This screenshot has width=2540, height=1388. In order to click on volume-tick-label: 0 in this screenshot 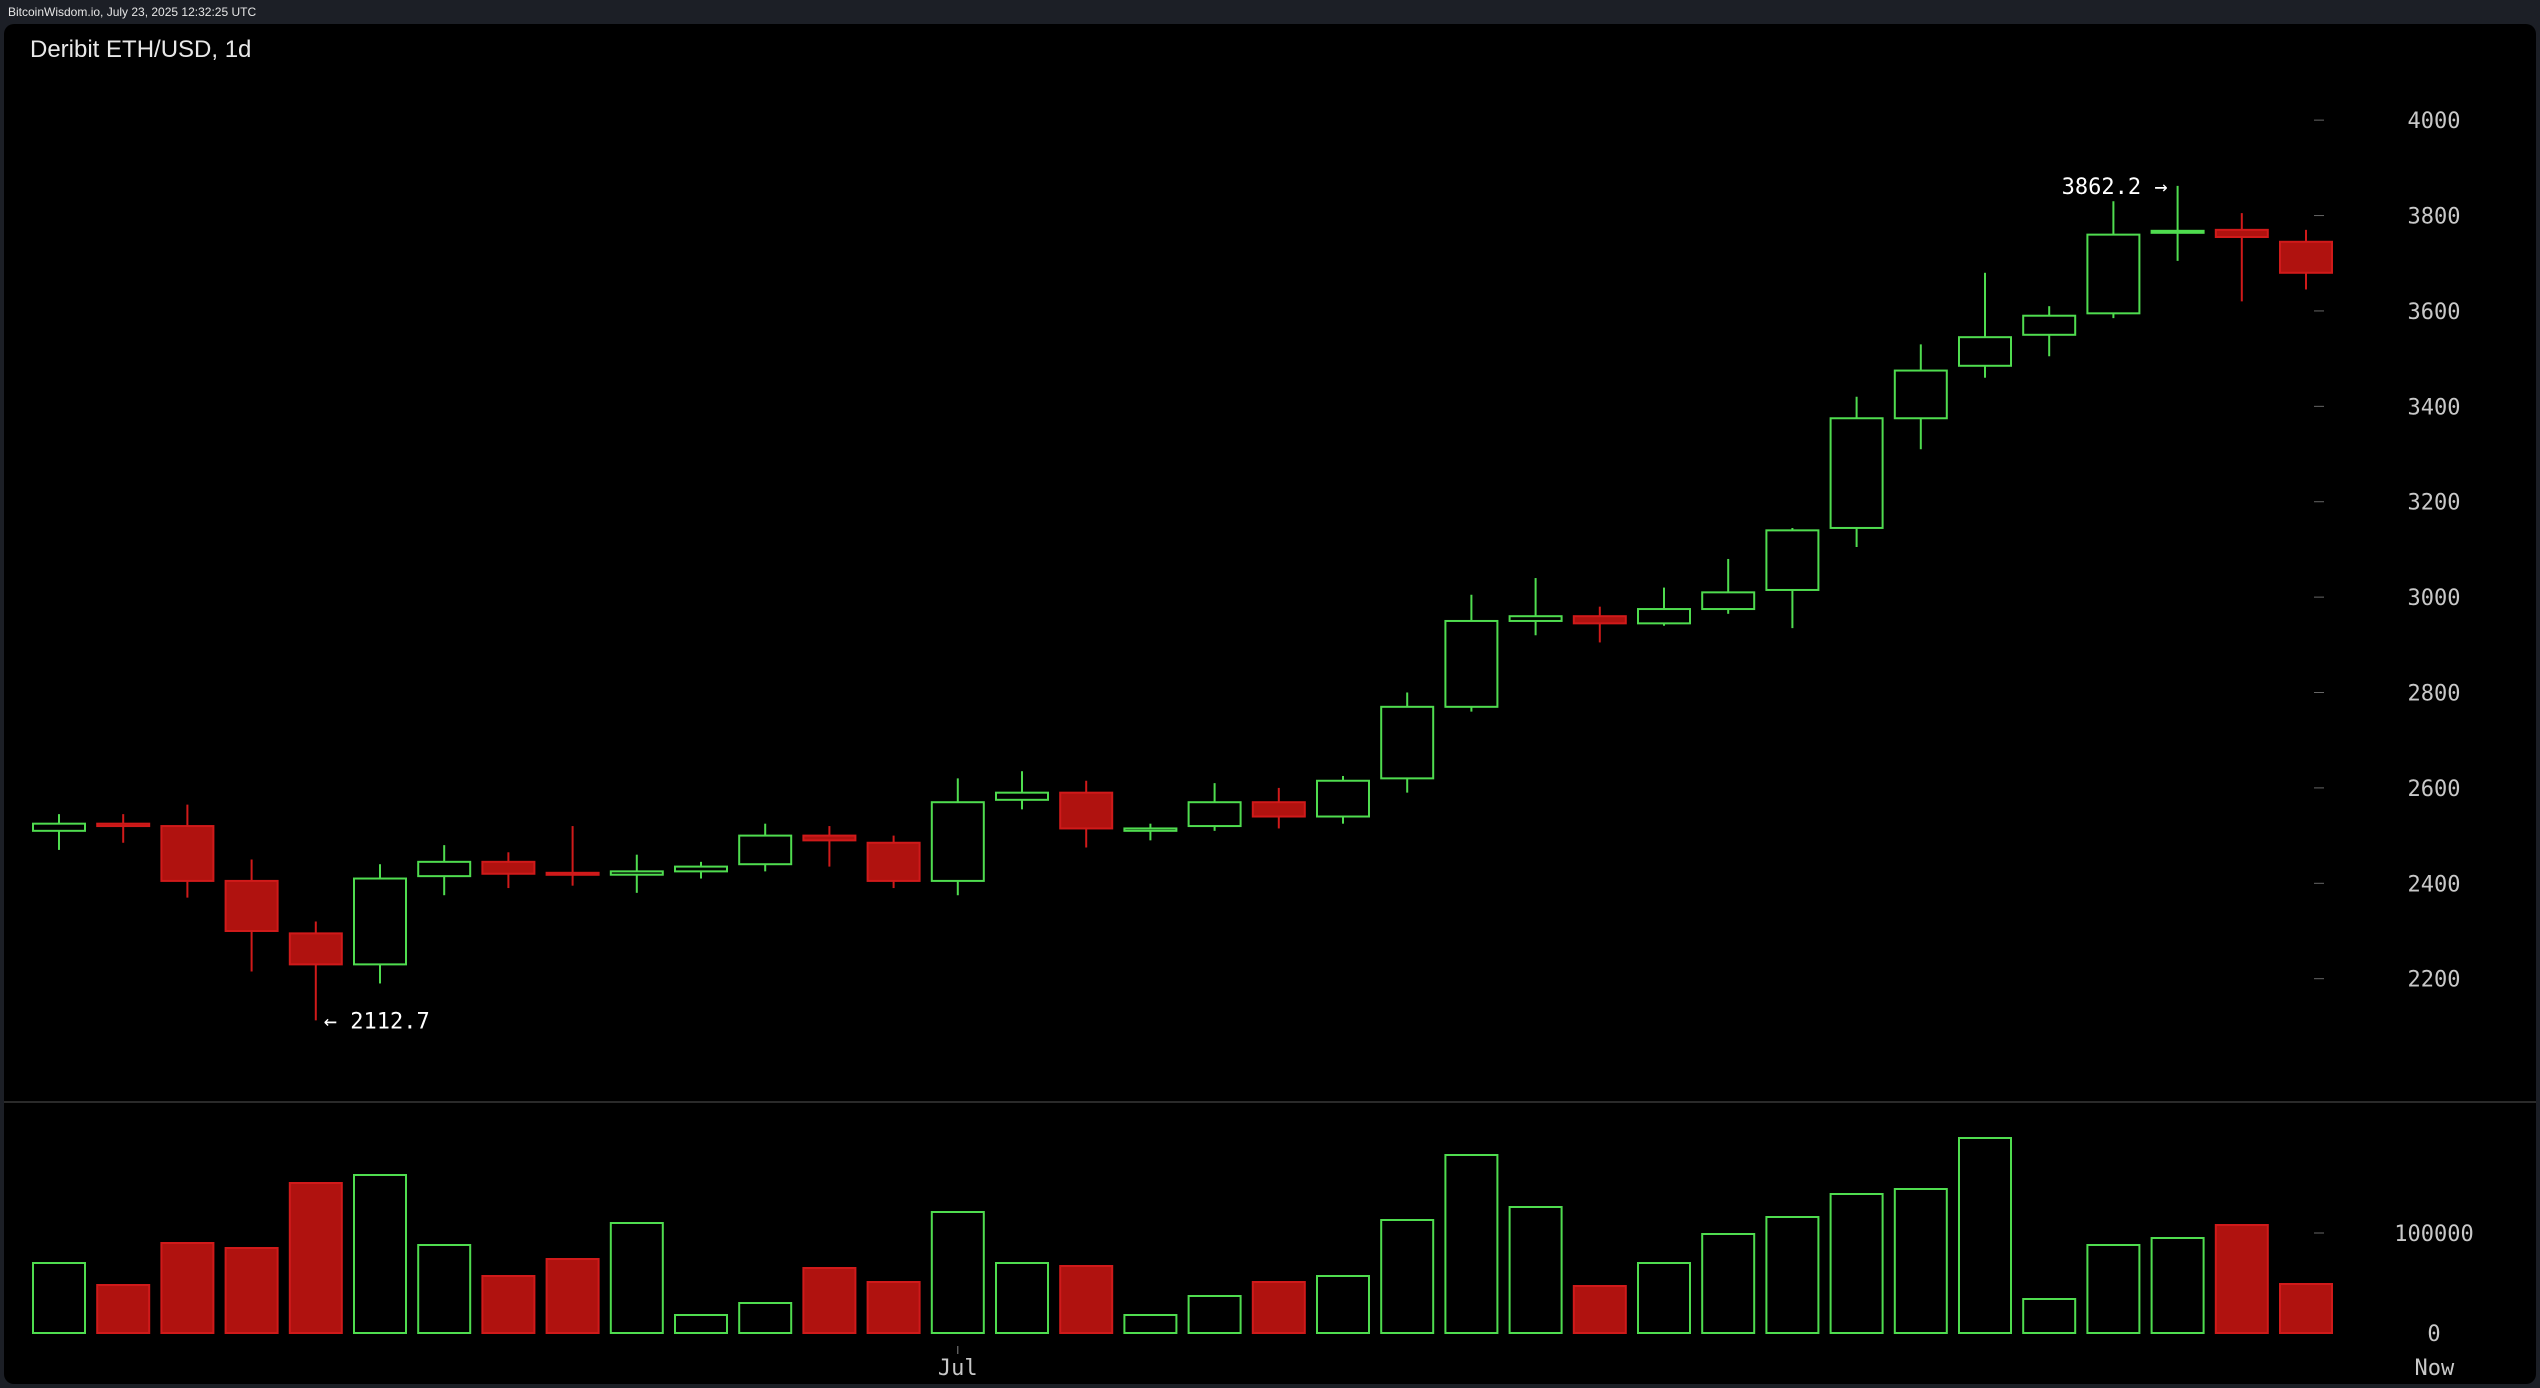, I will do `click(2433, 1334)`.